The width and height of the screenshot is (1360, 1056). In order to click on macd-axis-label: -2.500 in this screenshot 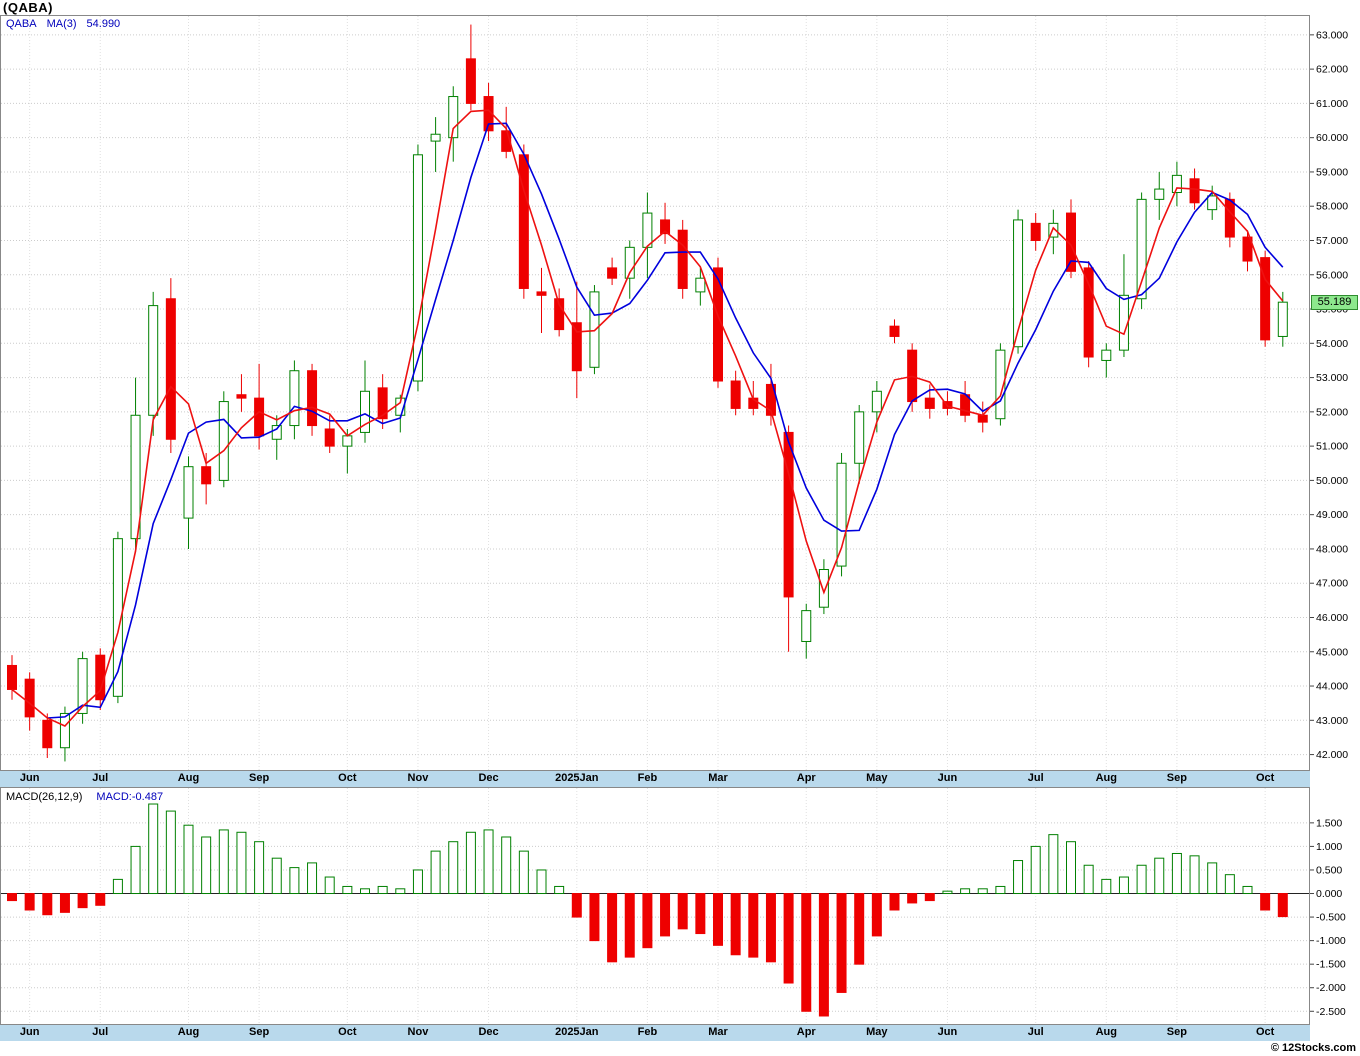, I will do `click(1331, 1012)`.